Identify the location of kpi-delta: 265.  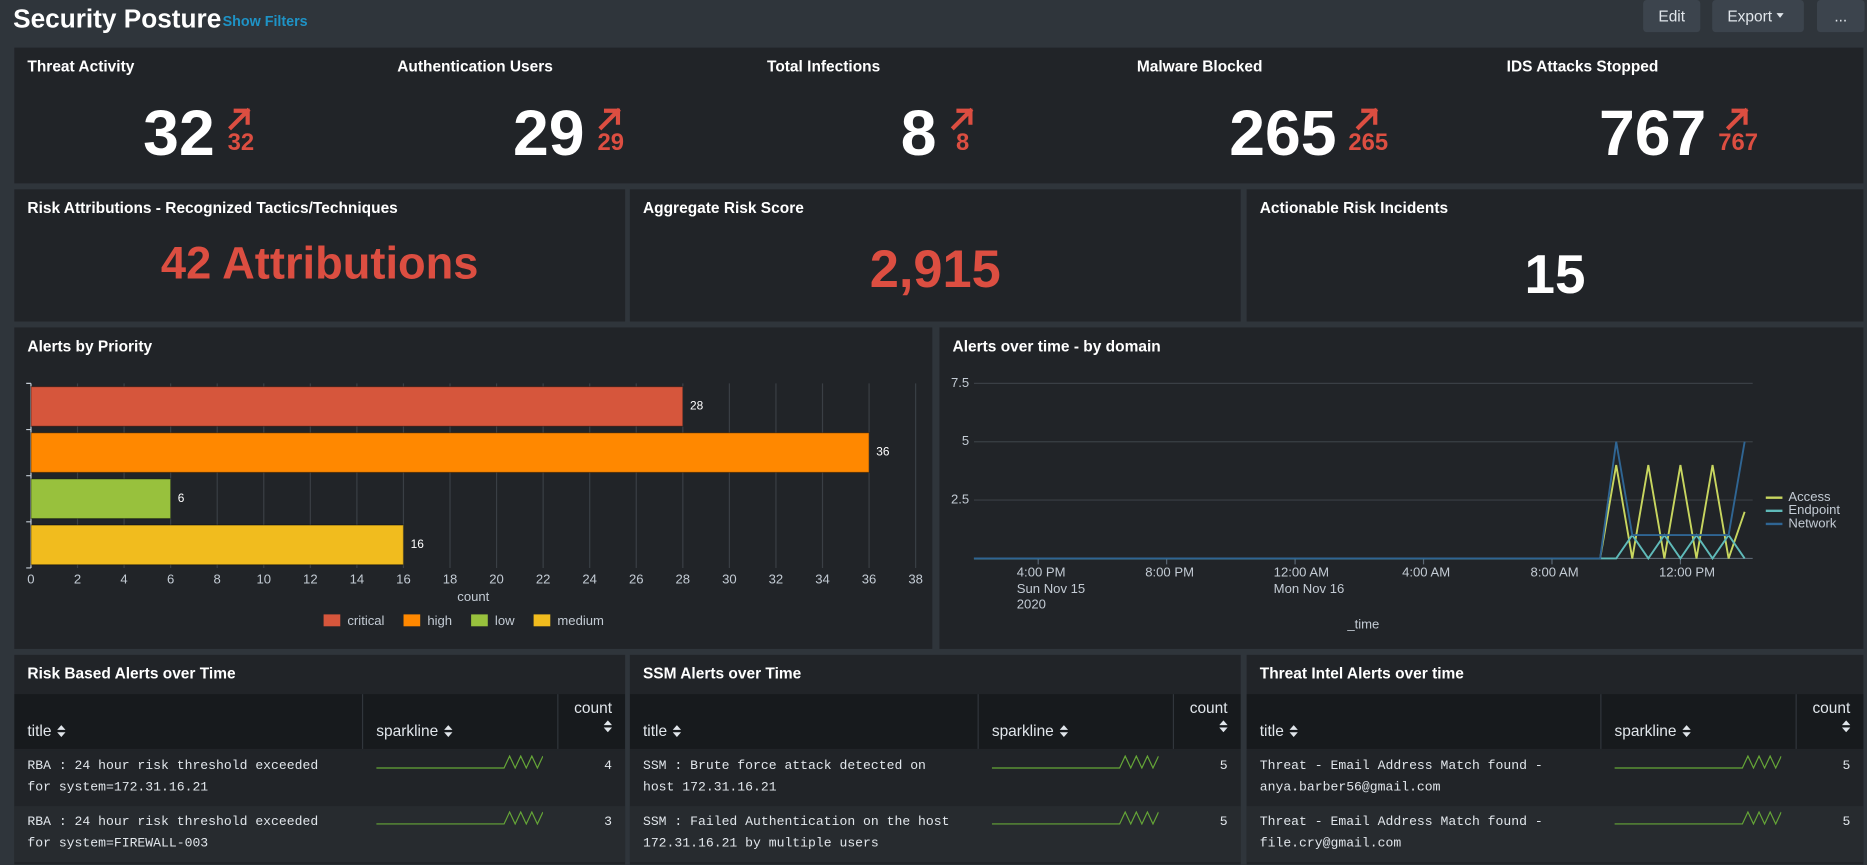
(1368, 142).